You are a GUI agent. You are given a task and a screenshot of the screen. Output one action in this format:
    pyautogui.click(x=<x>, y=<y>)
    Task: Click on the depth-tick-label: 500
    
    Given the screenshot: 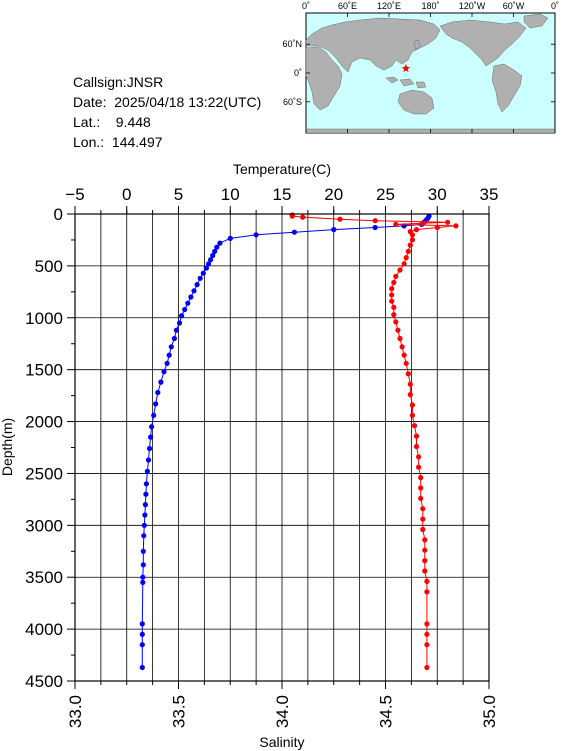 What is the action you would take?
    pyautogui.click(x=49, y=266)
    